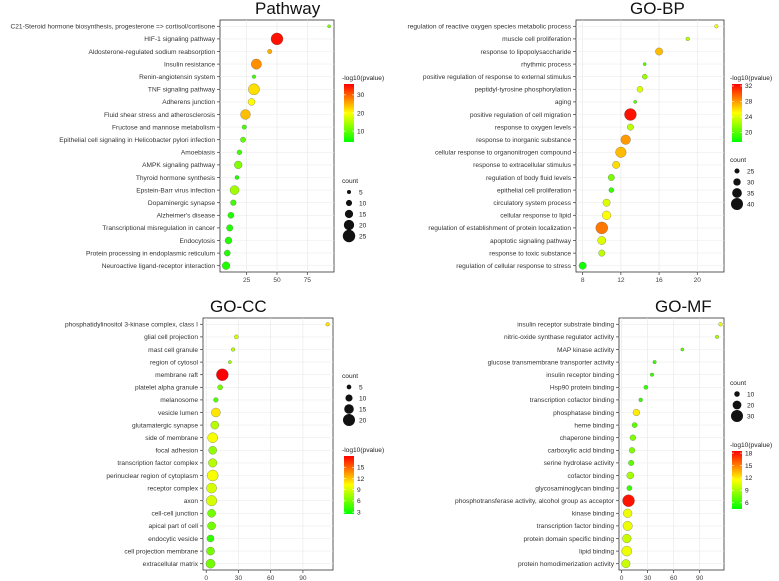  I want to click on category-label: glial cell projection, so click(171, 337).